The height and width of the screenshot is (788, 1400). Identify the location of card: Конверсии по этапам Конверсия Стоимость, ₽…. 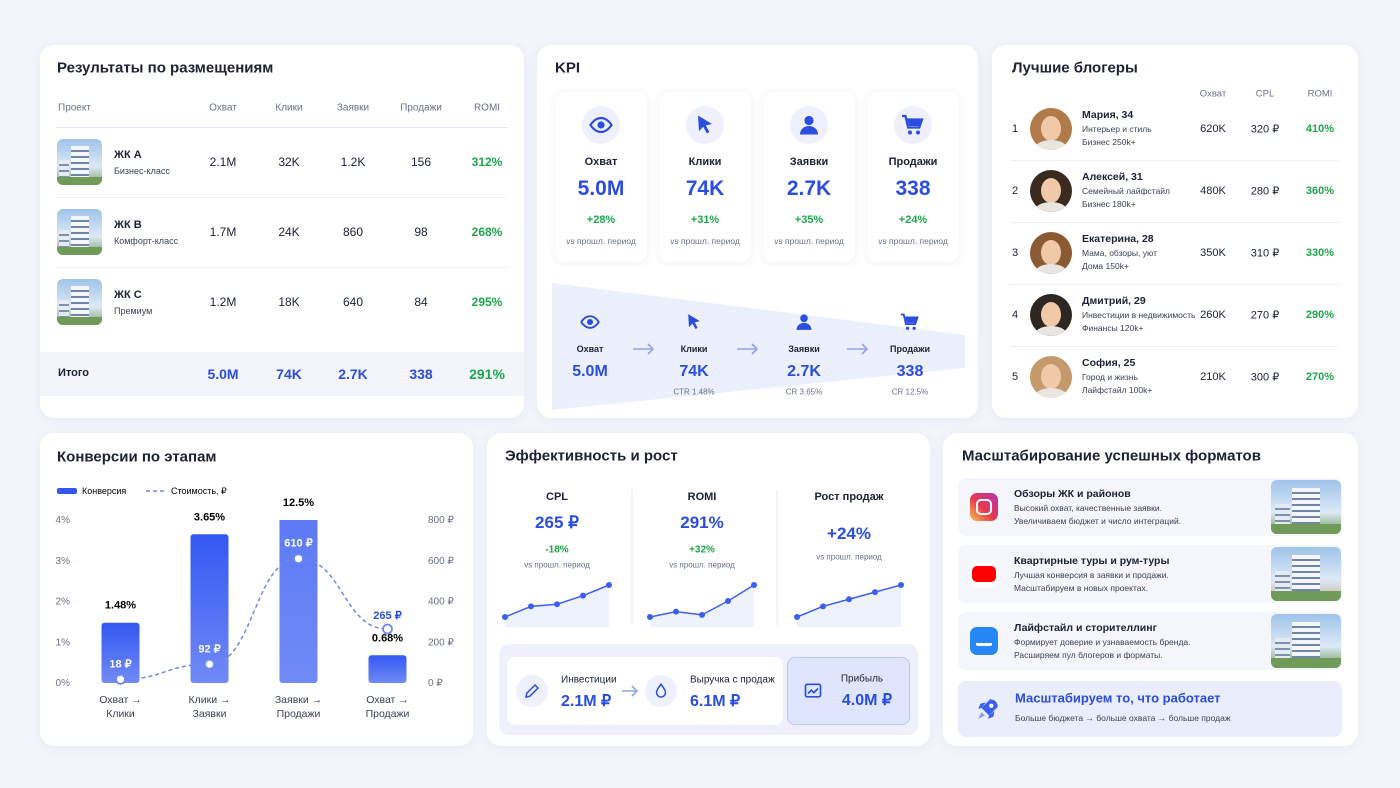
(256, 589).